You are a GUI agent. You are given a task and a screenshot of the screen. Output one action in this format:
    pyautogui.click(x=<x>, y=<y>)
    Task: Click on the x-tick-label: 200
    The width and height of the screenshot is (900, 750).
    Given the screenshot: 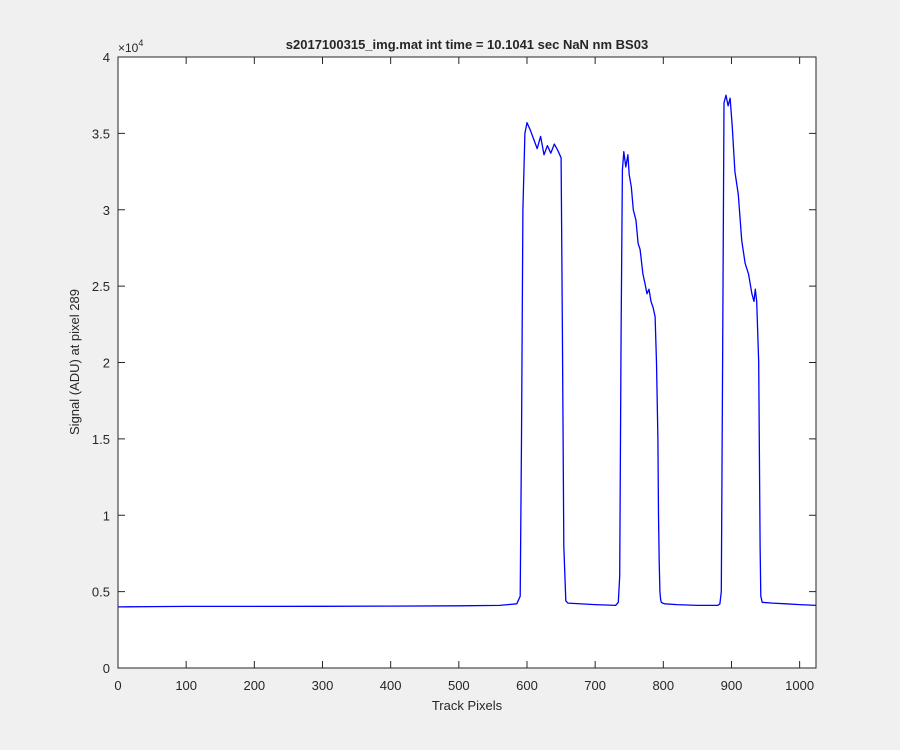 What is the action you would take?
    pyautogui.click(x=254, y=685)
    